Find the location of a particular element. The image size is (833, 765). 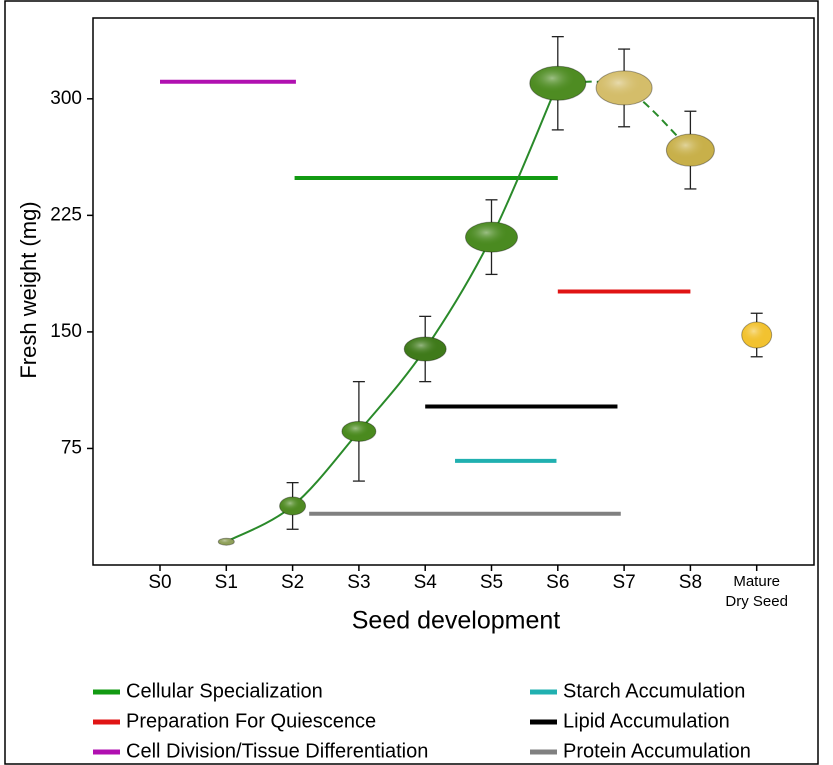

legend-label: Protein Accumulation is located at coordinates (657, 751).